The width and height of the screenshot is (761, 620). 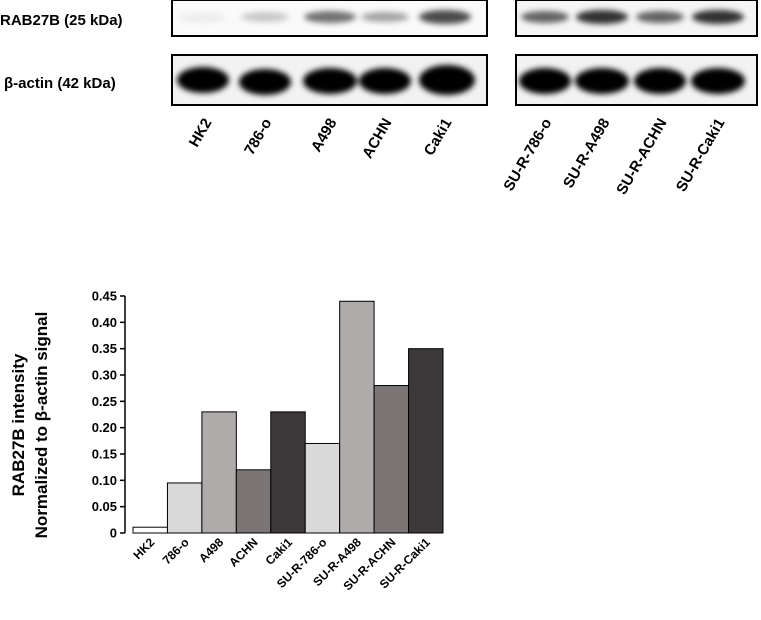 I want to click on x-tick-label: ACHN, so click(x=243, y=552).